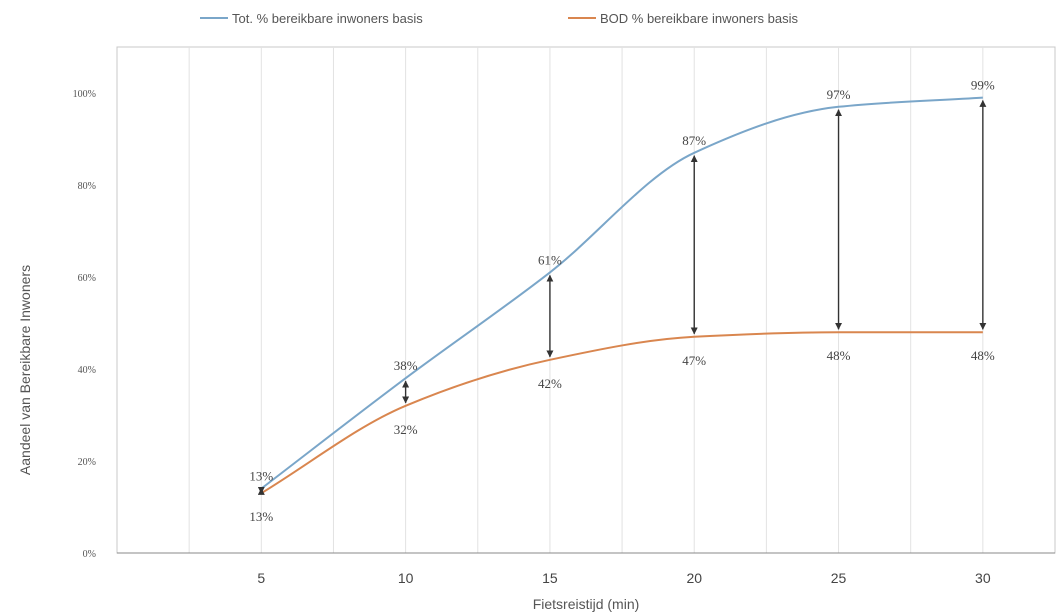 This screenshot has height=614, width=1058. Describe the element at coordinates (694, 360) in the screenshot. I see `data-label-bod: 47%` at that location.